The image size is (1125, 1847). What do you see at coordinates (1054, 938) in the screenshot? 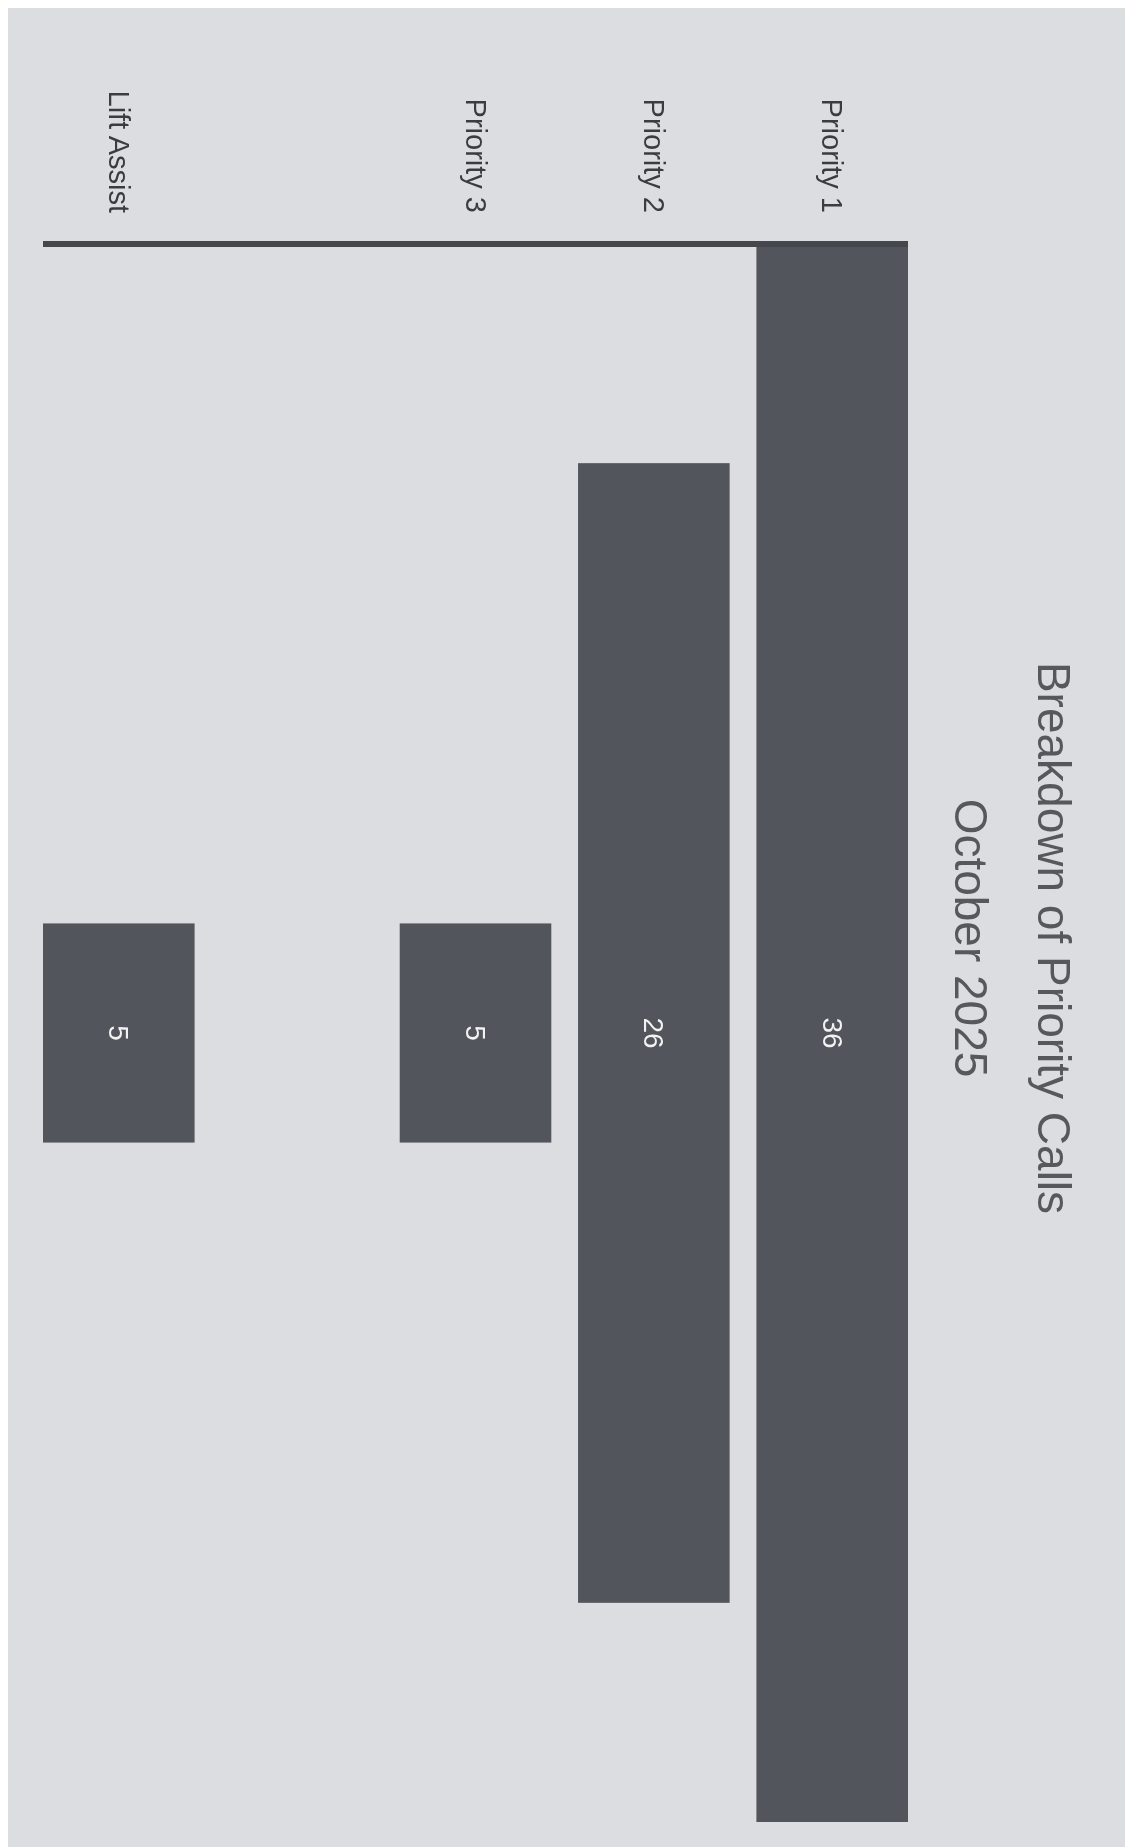
I see `text: Breakdown of Priority Calls` at bounding box center [1054, 938].